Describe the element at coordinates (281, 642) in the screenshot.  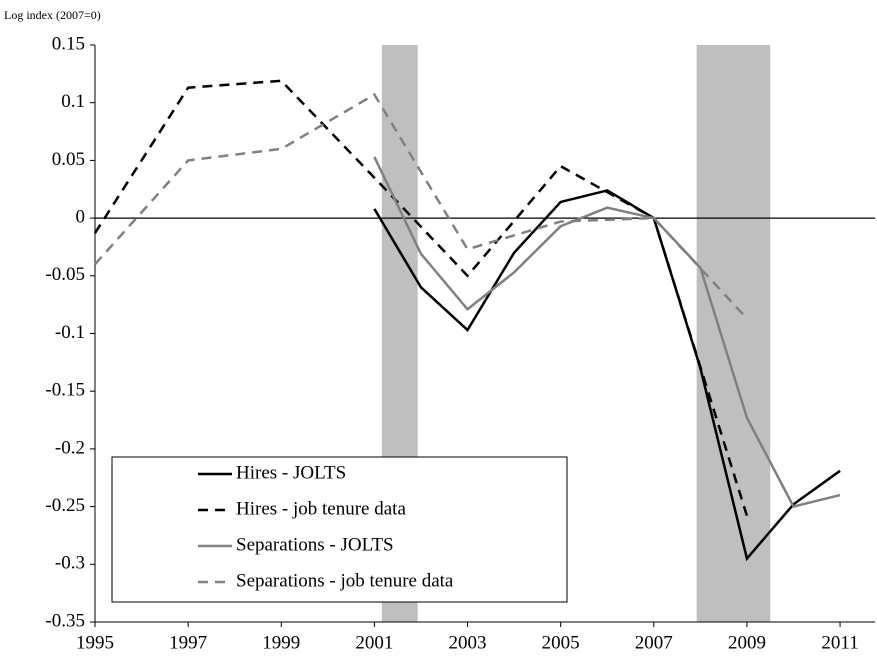
I see `x-tick-label: 1999` at that location.